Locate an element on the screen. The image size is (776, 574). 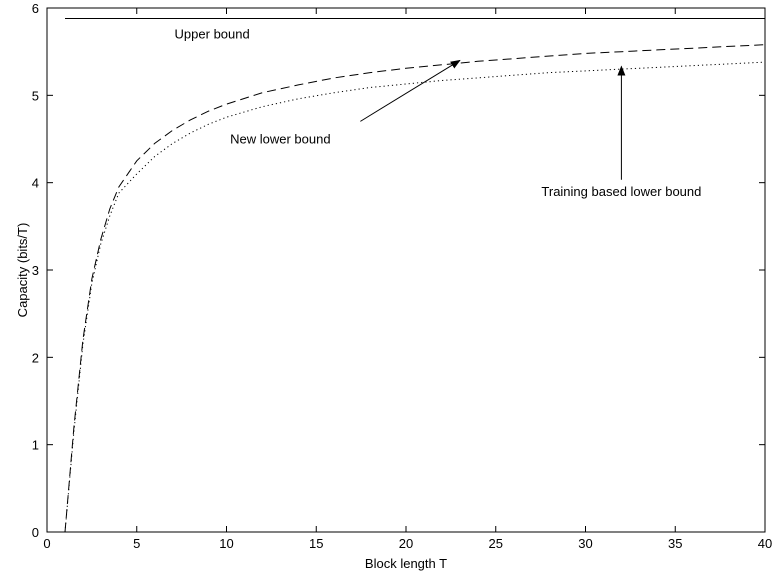
y-tick-label: 1 is located at coordinates (35, 445).